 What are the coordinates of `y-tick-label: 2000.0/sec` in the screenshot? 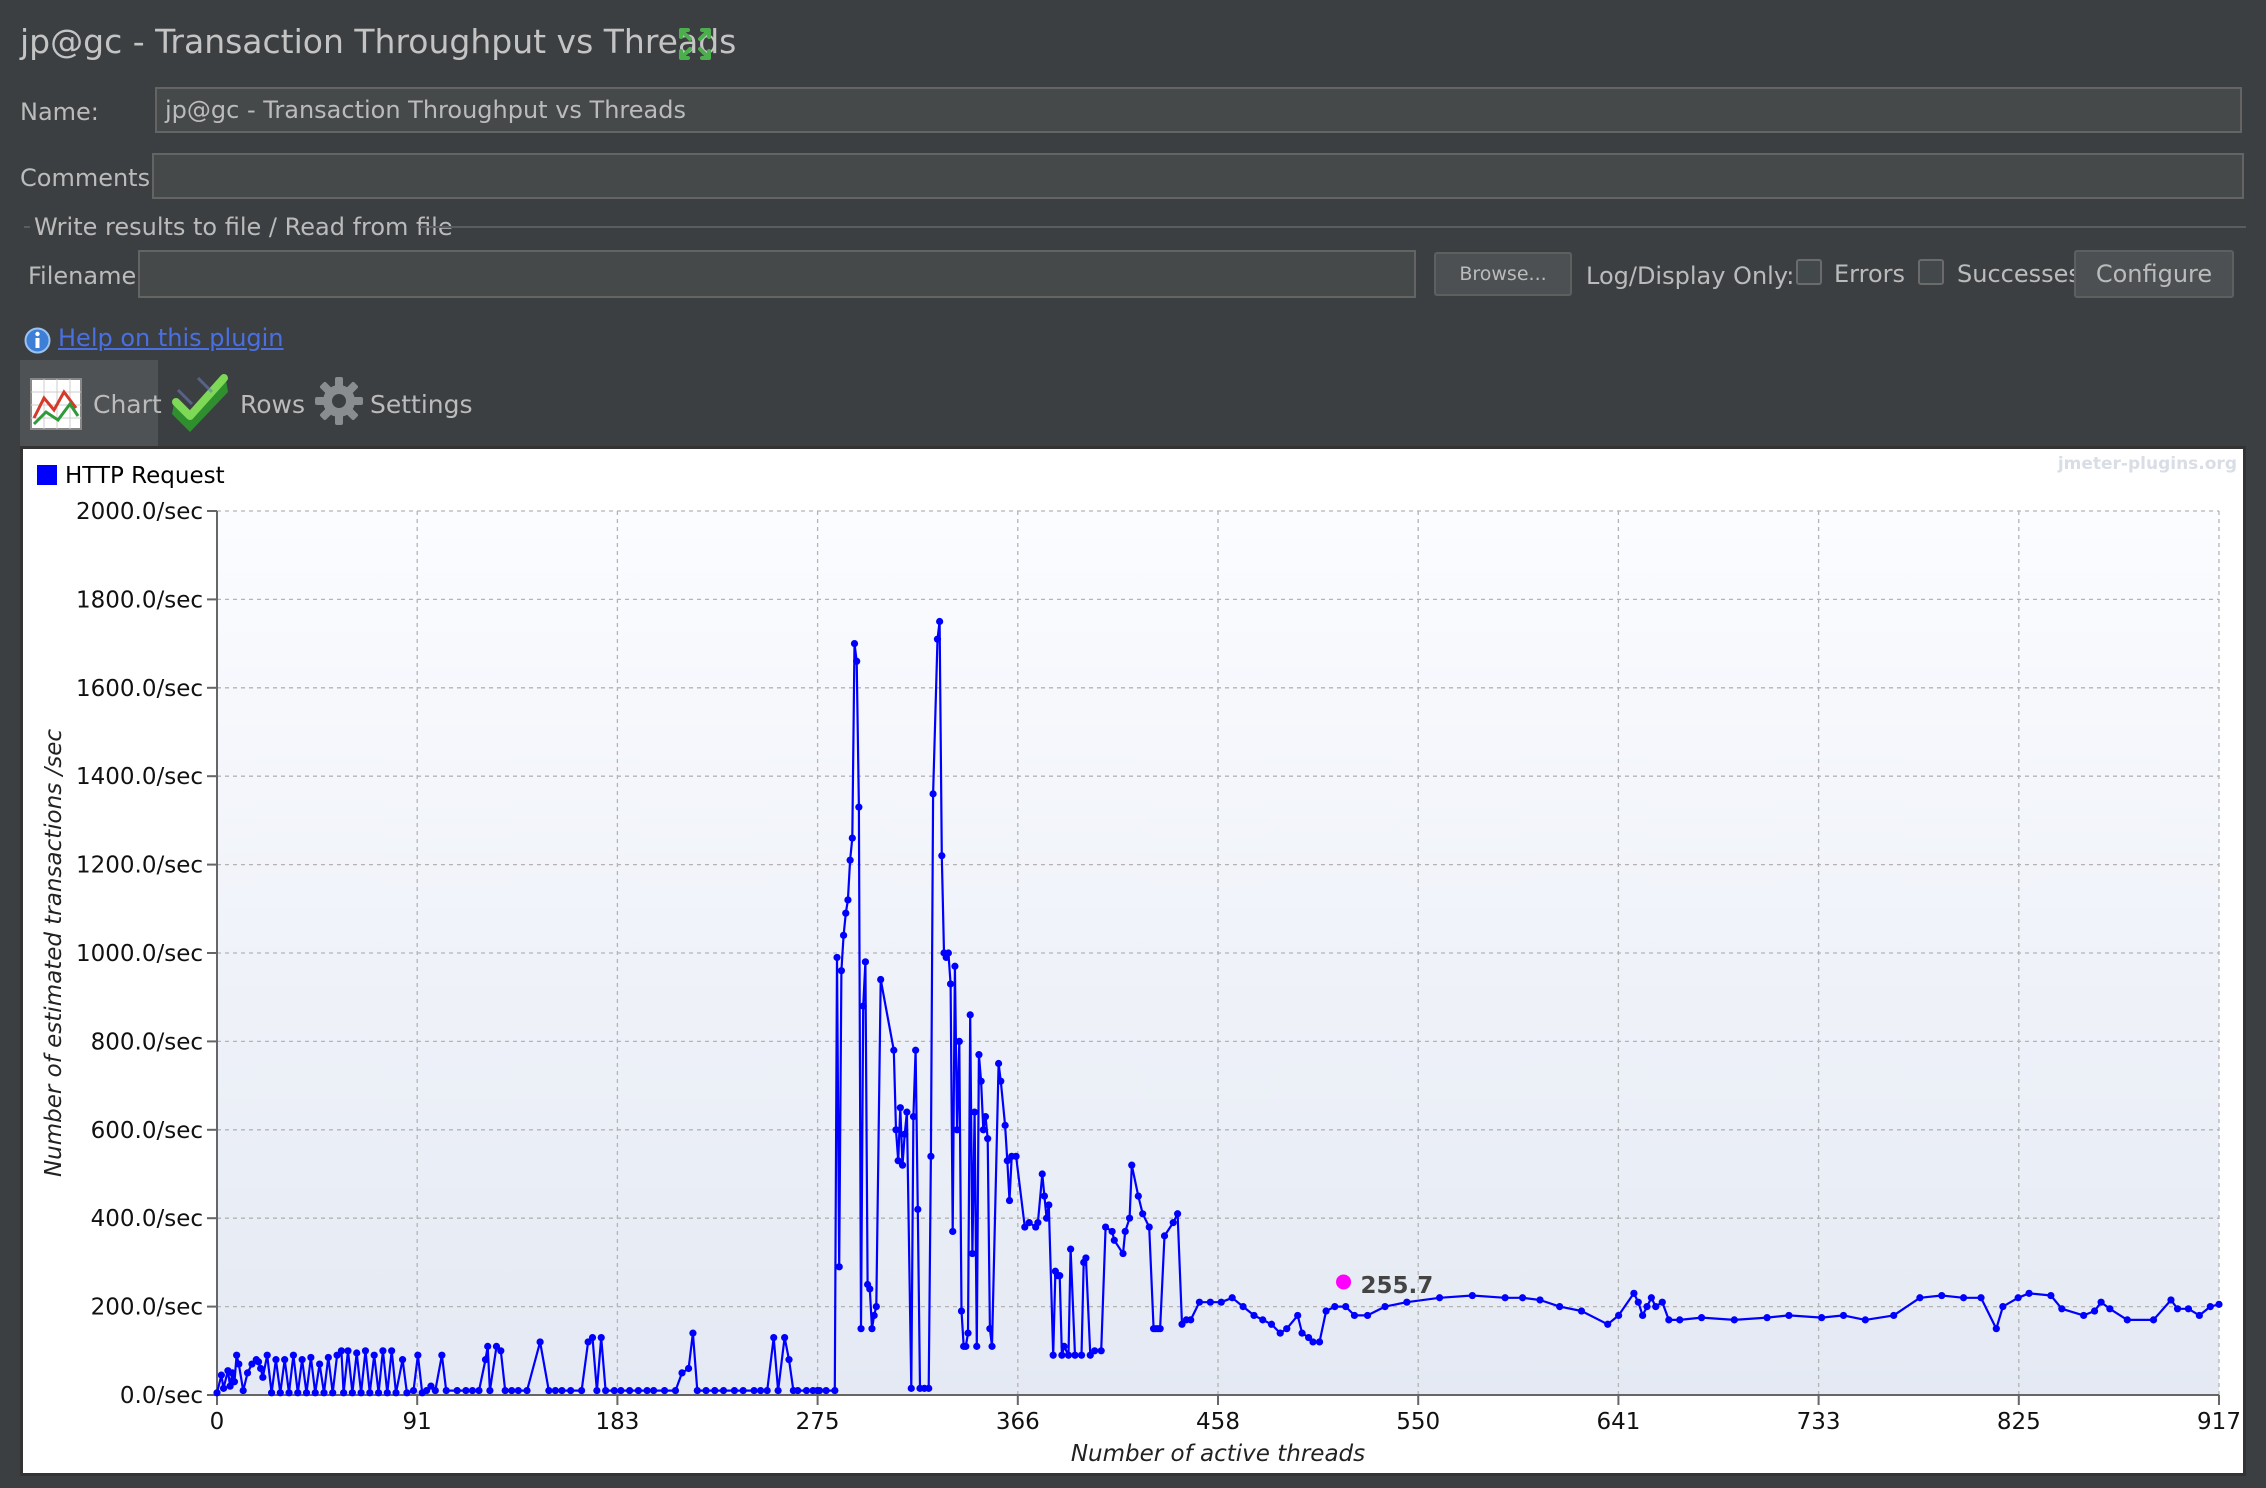 It's located at (139, 512).